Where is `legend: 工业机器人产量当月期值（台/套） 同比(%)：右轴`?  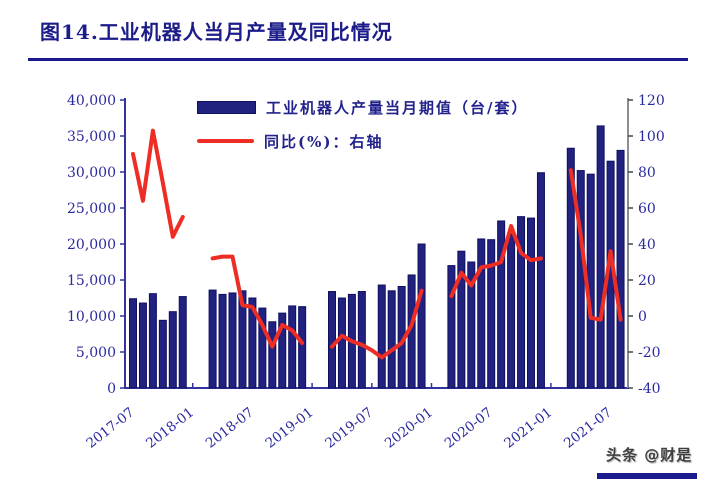 legend: 工业机器人产量当月期值（台/套） 同比(%)：右轴 is located at coordinates (362, 128).